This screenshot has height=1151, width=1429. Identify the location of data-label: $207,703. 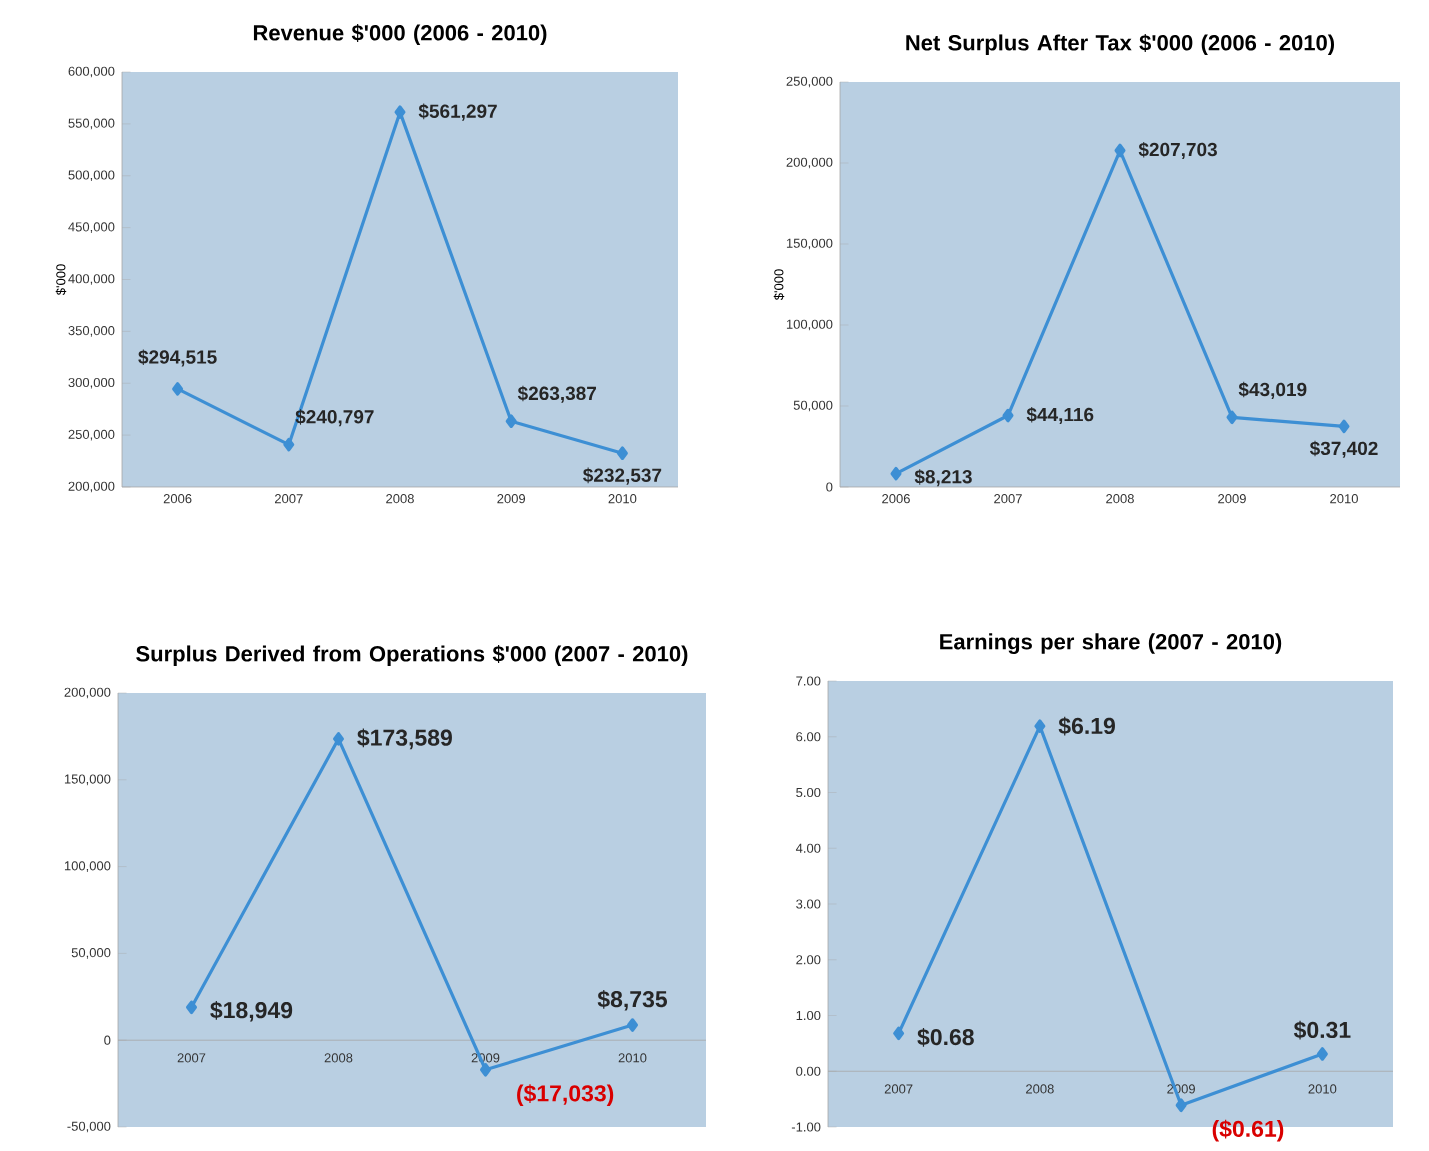
(1177, 150).